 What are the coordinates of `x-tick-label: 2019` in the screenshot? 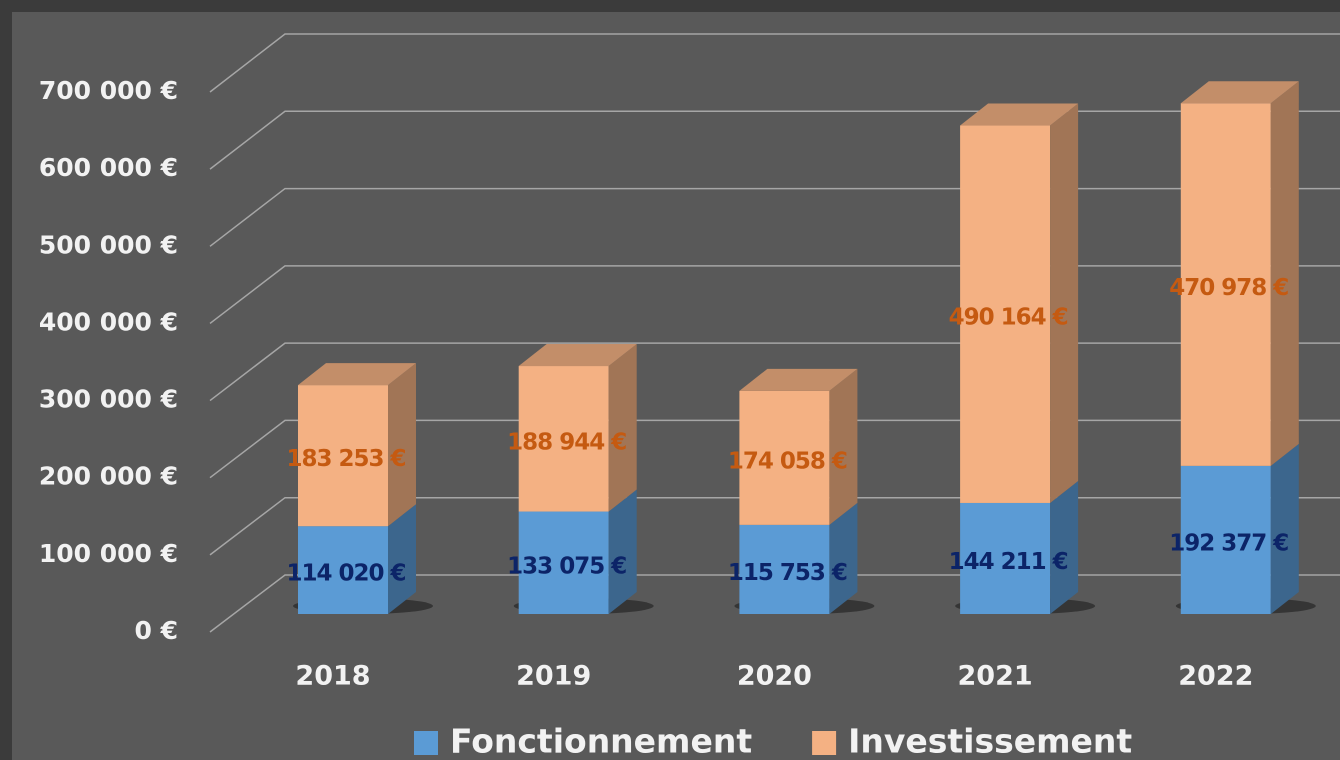 It's located at (553, 676).